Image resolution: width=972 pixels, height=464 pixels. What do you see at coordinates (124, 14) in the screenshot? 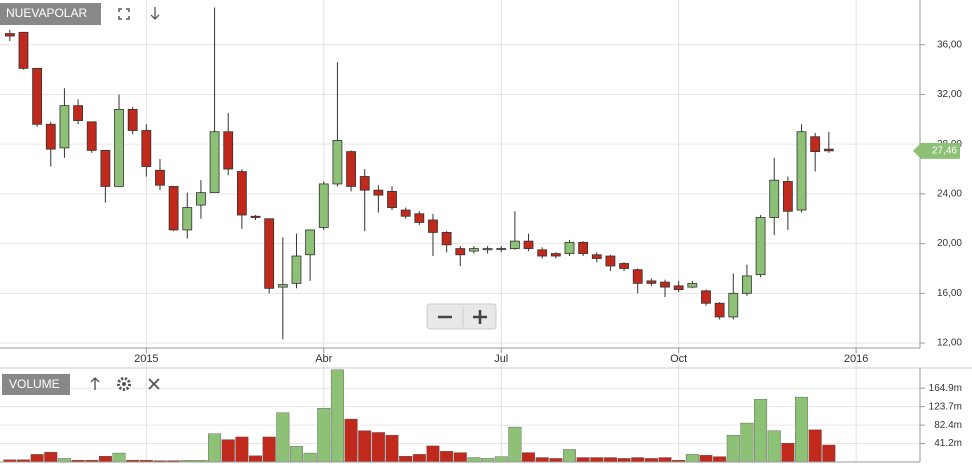
I see `fullscreen-icon` at bounding box center [124, 14].